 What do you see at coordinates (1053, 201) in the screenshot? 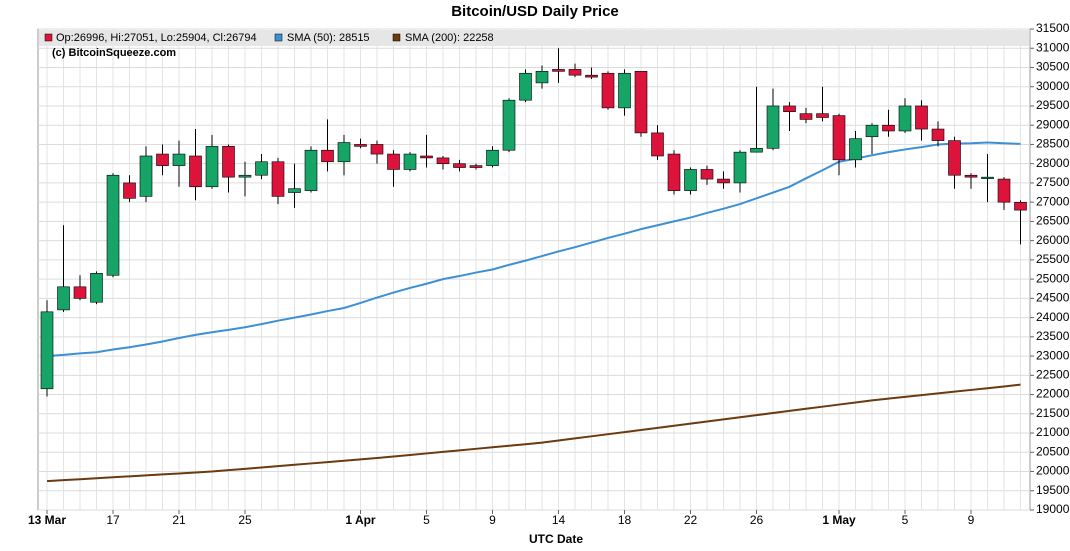
I see `y-tick-label: 27000` at bounding box center [1053, 201].